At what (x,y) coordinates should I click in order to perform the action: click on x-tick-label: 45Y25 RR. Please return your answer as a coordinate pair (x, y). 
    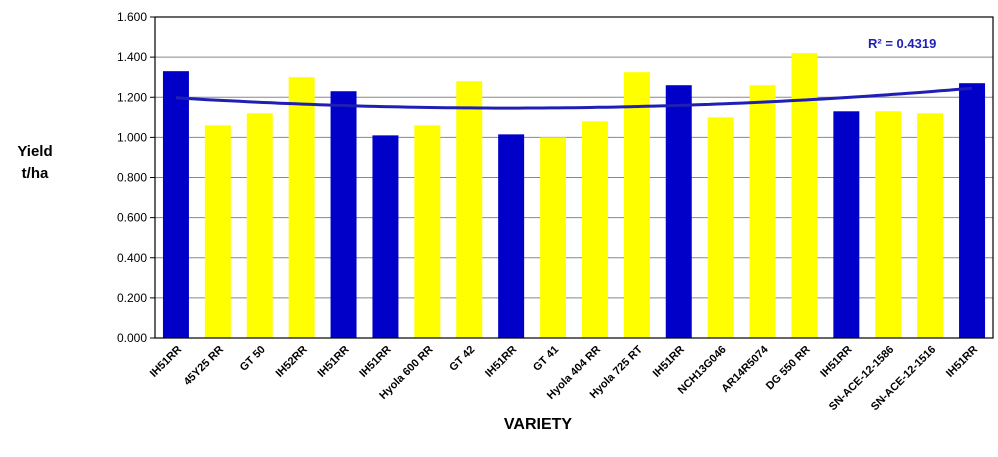
    Looking at the image, I should click on (204, 366).